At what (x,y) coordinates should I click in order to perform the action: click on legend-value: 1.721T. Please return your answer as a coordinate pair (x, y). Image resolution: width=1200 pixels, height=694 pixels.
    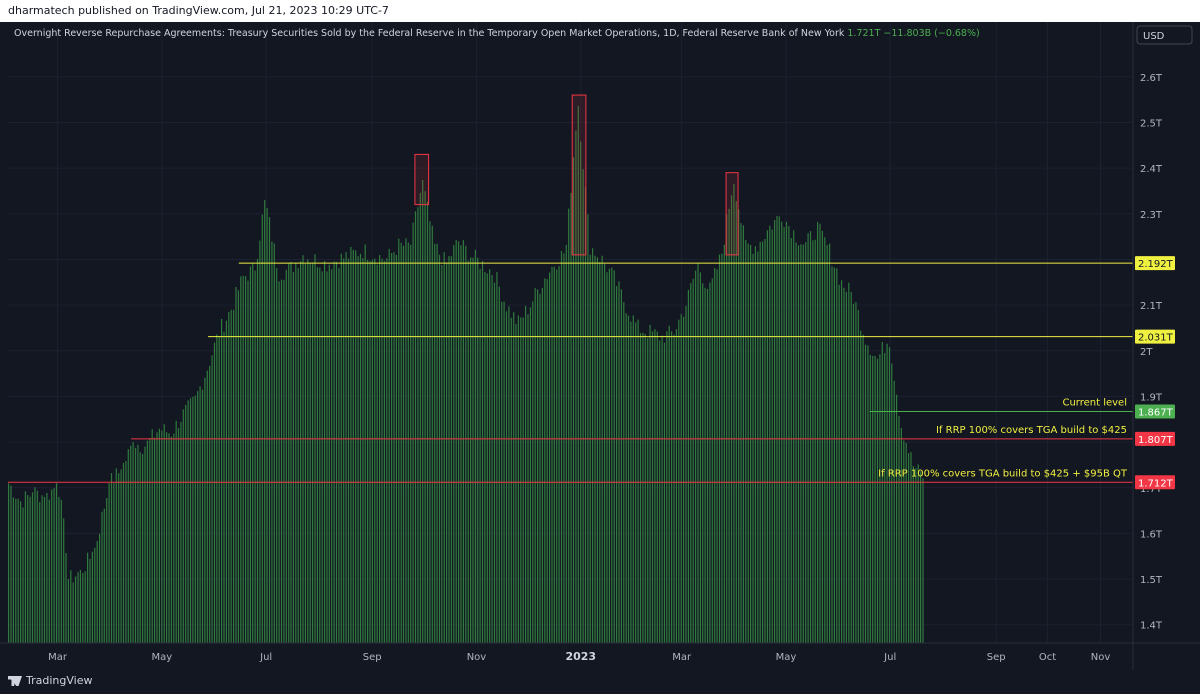
    Looking at the image, I should click on (865, 33).